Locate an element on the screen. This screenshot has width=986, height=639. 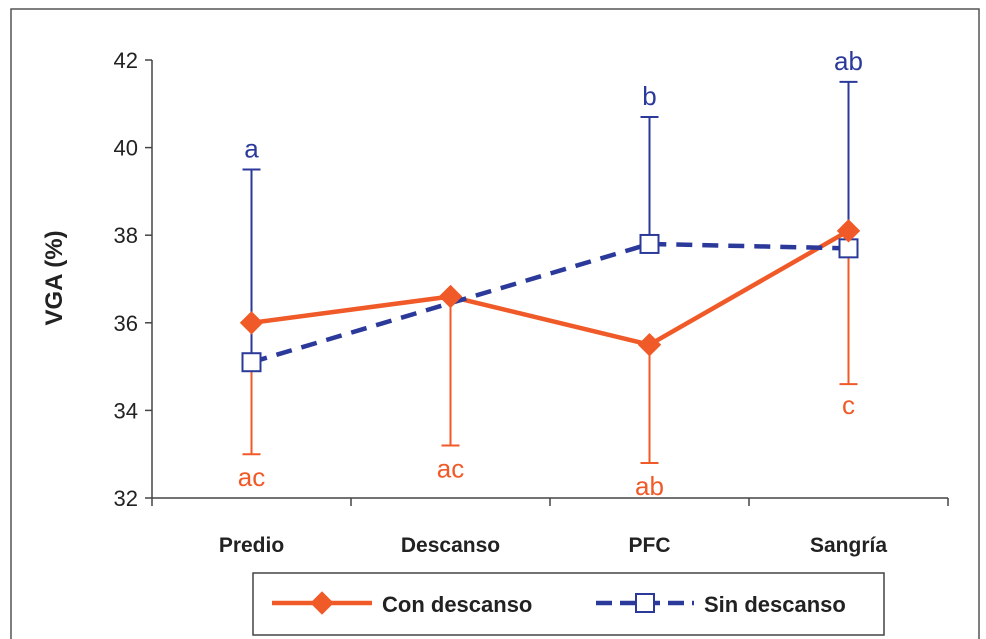
legend-marker-sin-descanso is located at coordinates (645, 603).